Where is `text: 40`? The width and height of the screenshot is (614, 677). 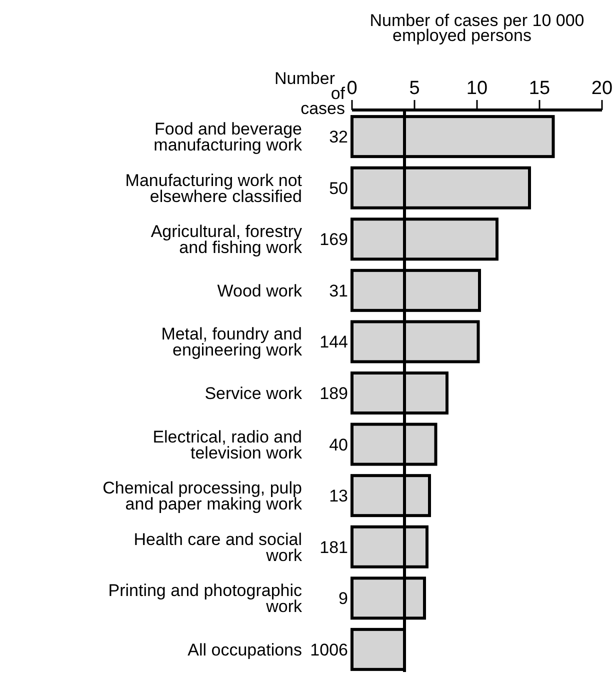 text: 40 is located at coordinates (338, 444).